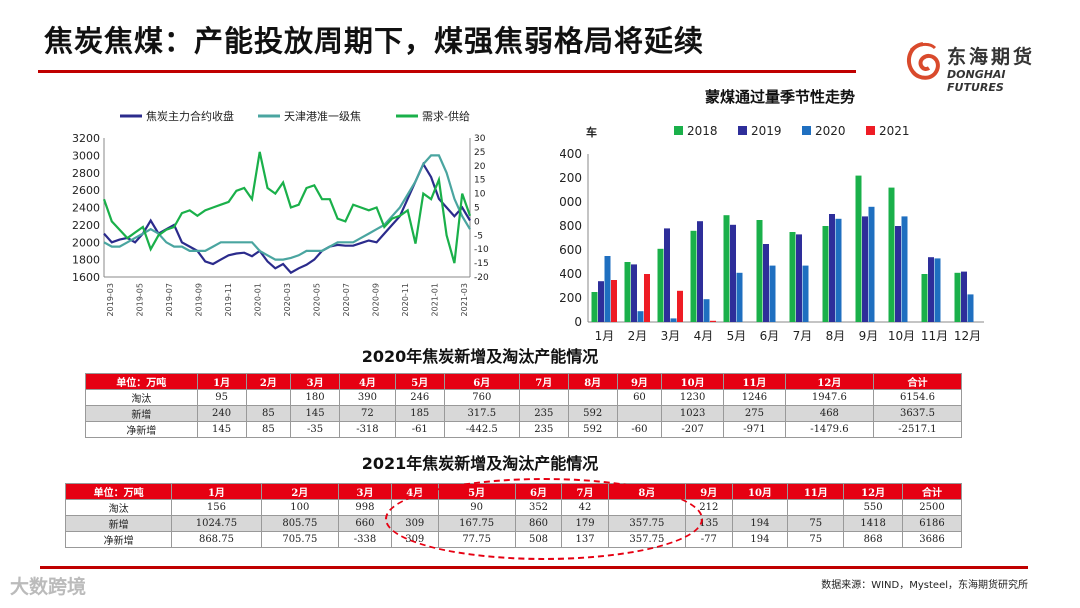  What do you see at coordinates (709, 539) in the screenshot?
I see `table-cell: -77` at bounding box center [709, 539].